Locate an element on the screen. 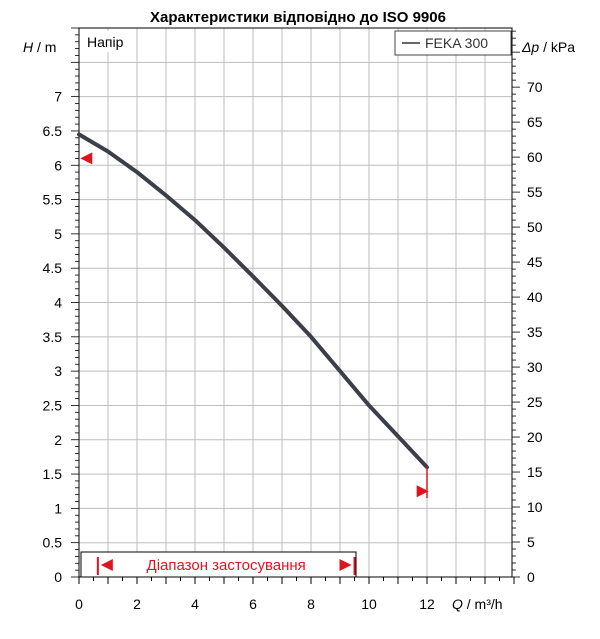  y-right-tick-label: 30 is located at coordinates (535, 367).